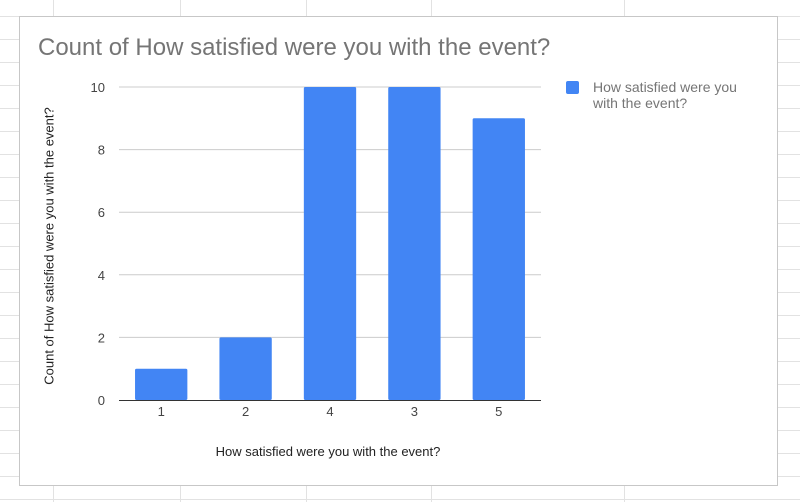  I want to click on x-tick-label: 2, so click(245, 411).